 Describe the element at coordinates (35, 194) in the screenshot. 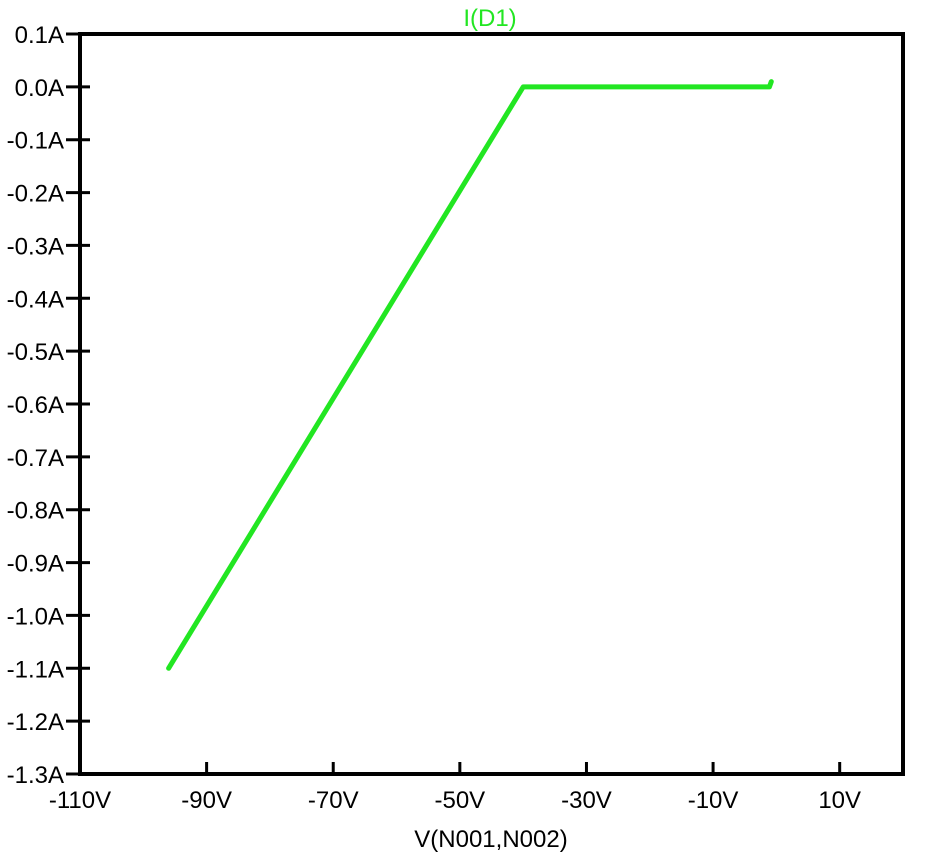

I see `y-tick-label: -0.2A` at that location.